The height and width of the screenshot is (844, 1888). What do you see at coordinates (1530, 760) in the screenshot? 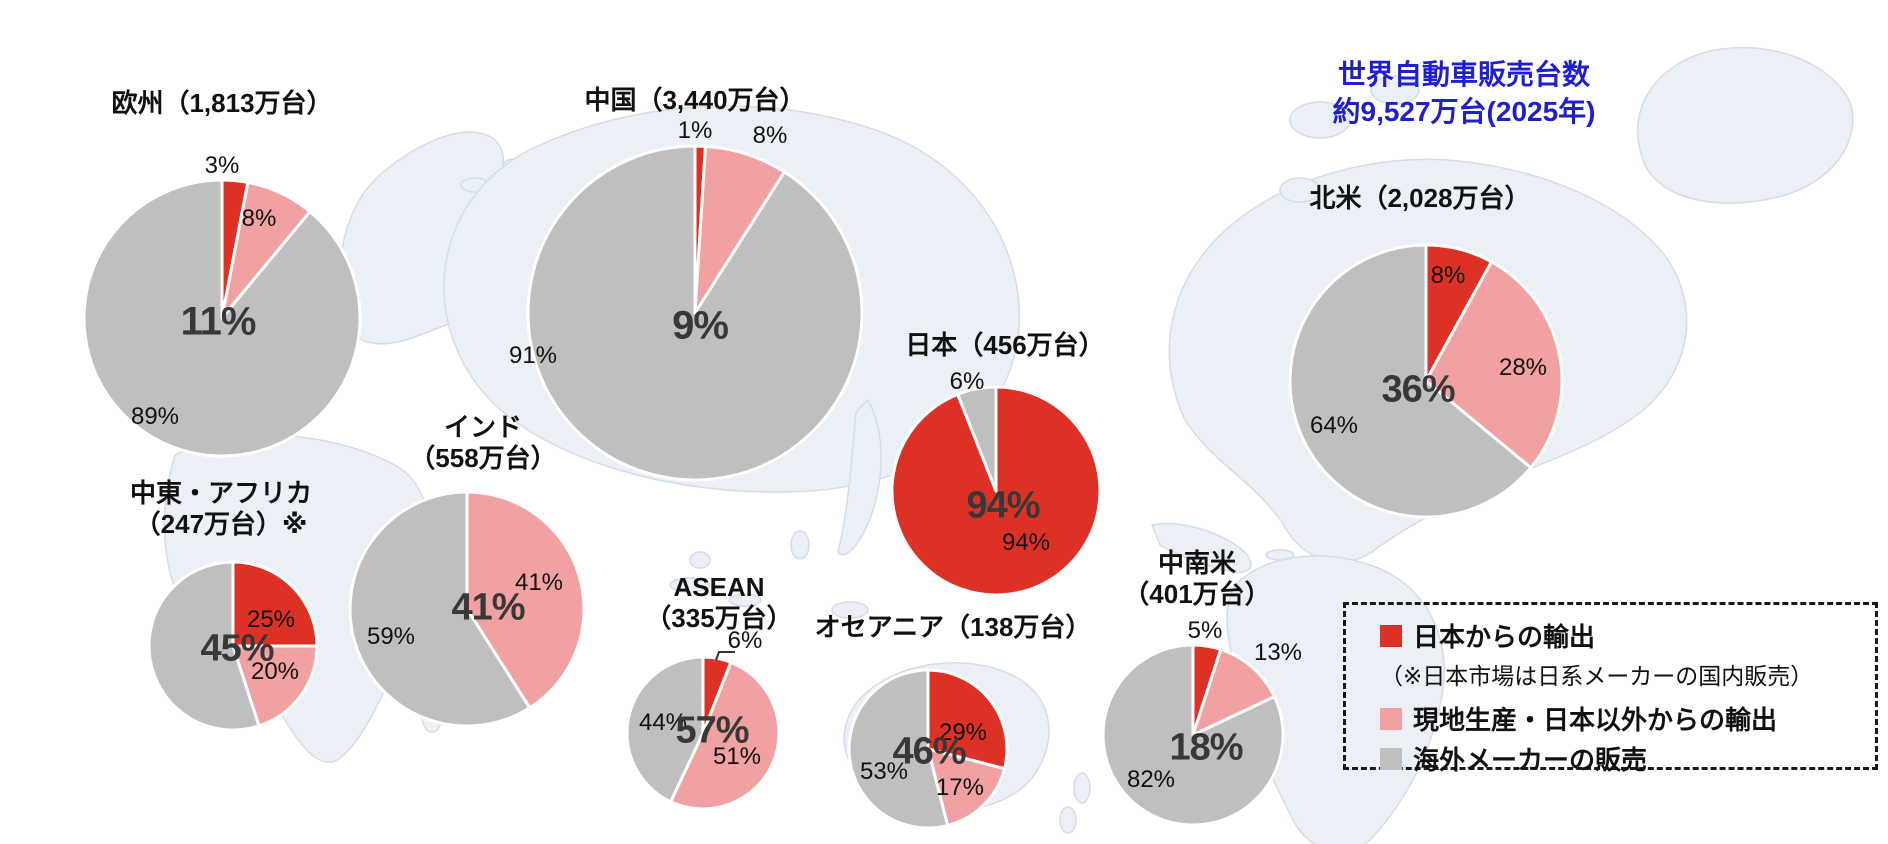
I see `legend-label-foreign-makers: 海外メーカーの販売` at bounding box center [1530, 760].